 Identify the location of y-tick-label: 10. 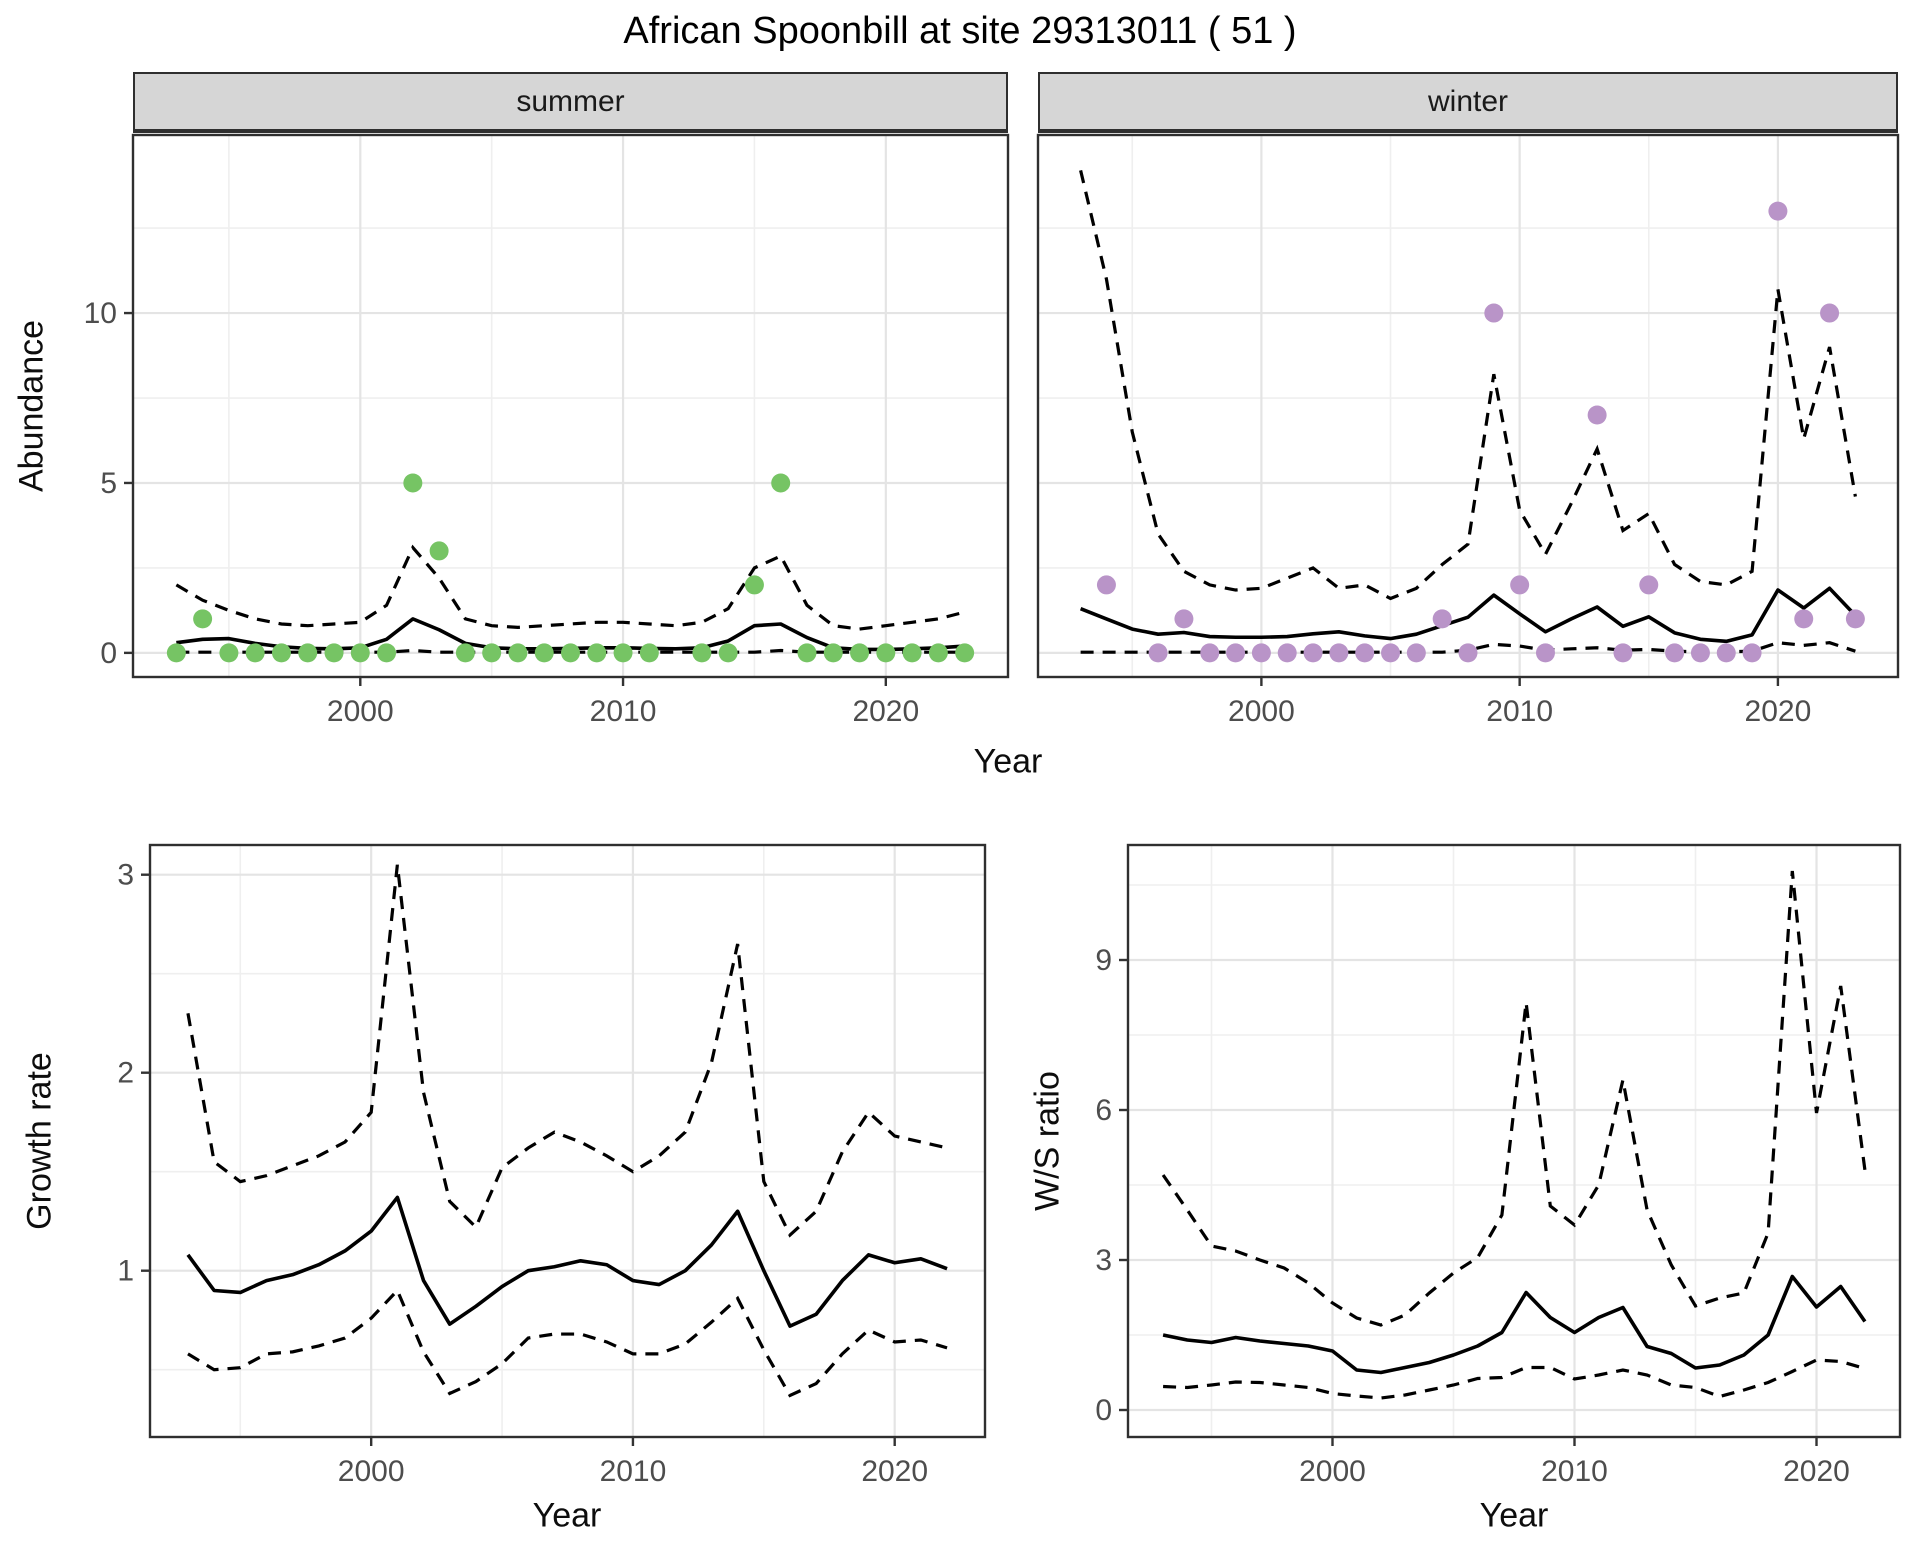
(100, 313).